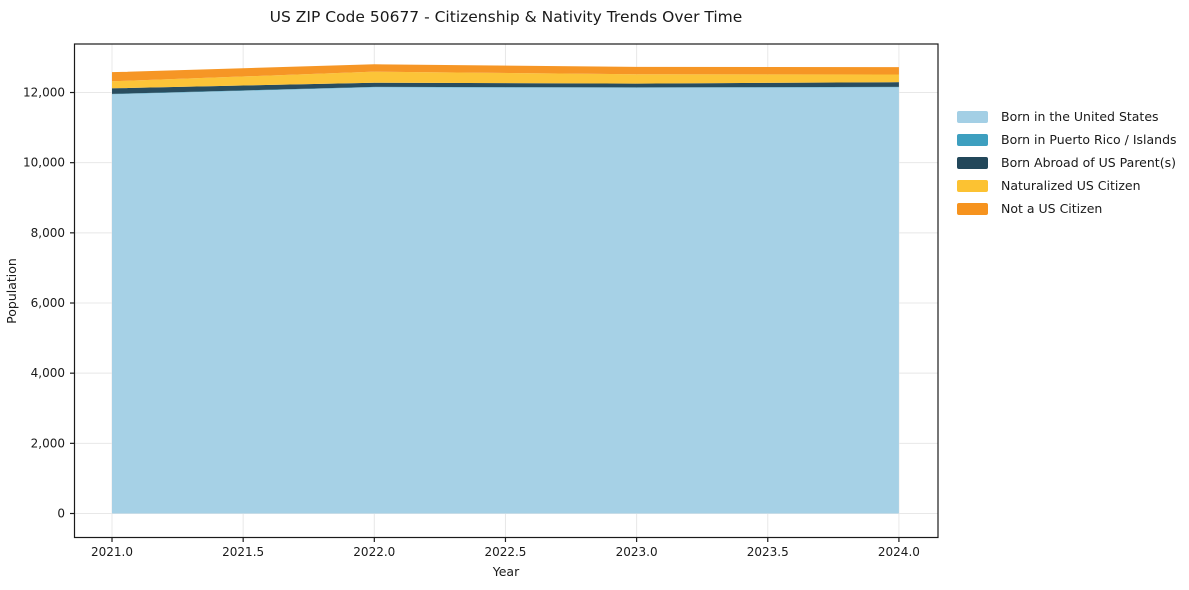 The image size is (1189, 590). Describe the element at coordinates (637, 552) in the screenshot. I see `x-tick-label: 2023.0` at that location.